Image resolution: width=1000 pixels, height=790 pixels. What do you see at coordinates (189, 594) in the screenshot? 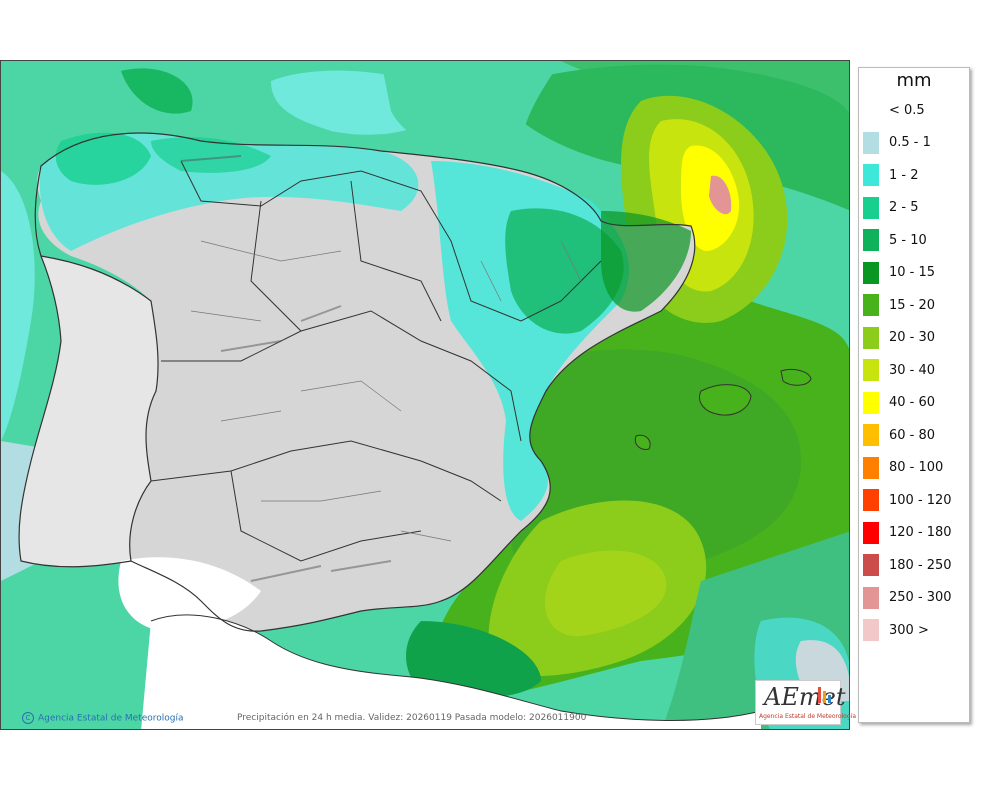
I see `land-morocco-coast` at bounding box center [189, 594].